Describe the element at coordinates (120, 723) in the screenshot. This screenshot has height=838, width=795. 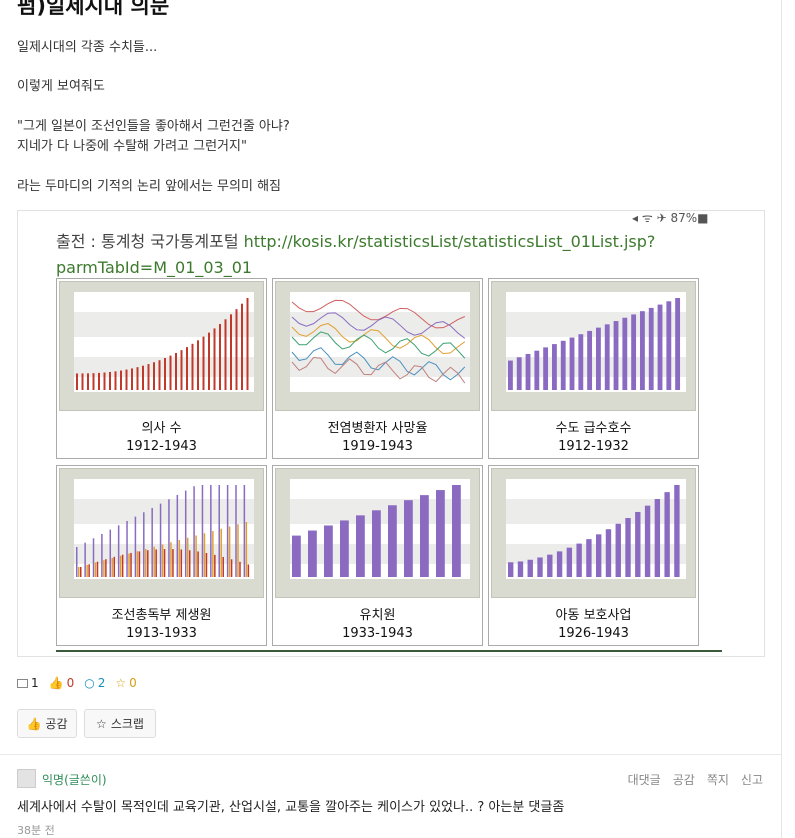
I see `scrap-button: ☆ 스크랩` at that location.